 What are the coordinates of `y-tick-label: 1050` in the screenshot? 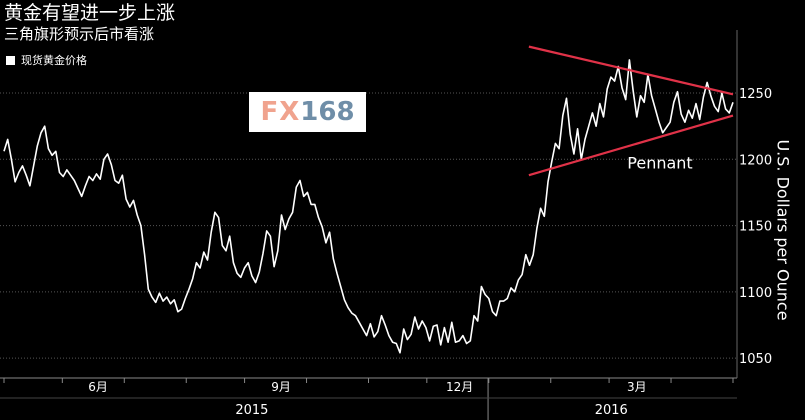 It's located at (755, 359).